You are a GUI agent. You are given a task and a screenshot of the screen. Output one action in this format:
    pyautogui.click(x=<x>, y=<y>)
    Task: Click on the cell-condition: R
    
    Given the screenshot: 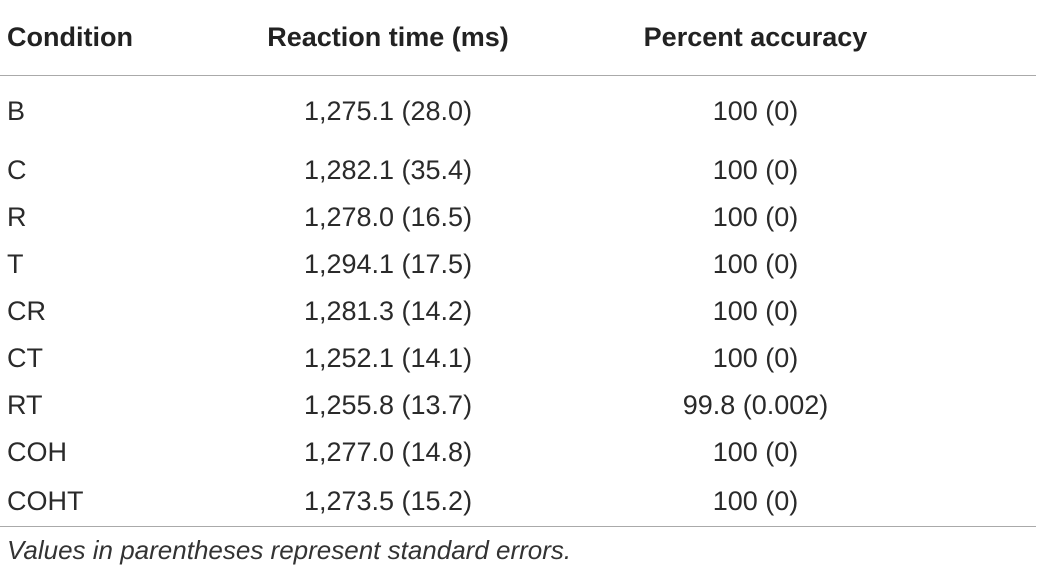 What is the action you would take?
    pyautogui.click(x=17, y=217)
    